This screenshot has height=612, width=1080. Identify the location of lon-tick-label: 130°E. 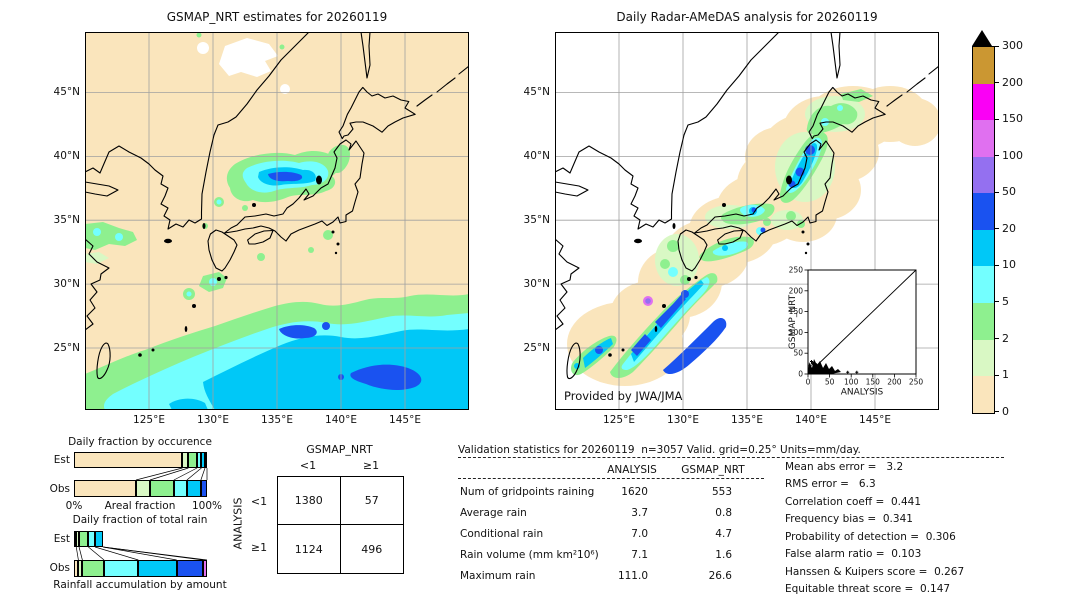
(213, 420).